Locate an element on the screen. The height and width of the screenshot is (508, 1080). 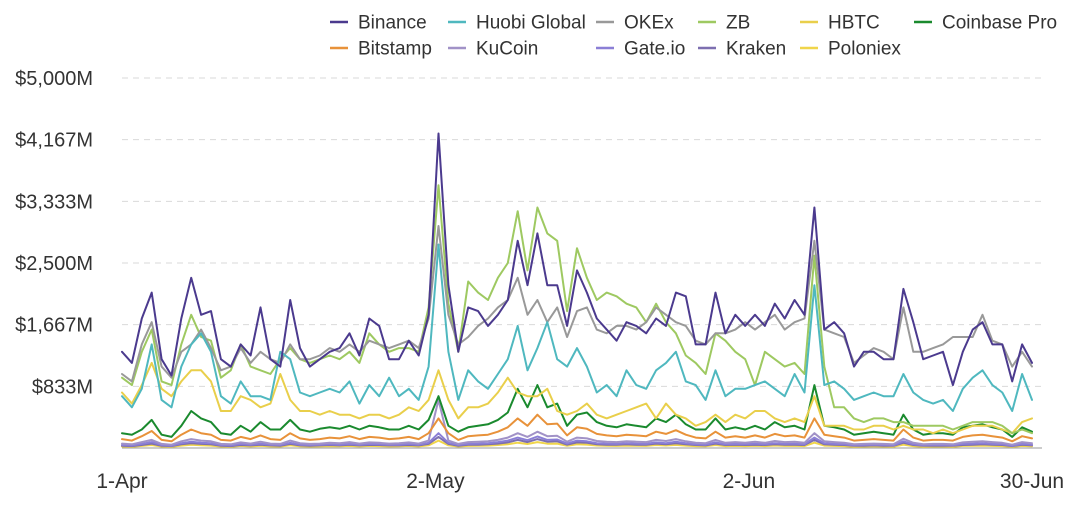
y-axis-ticks: $833M $1,667M $2,500M $3,333M $4,167M $5,000M is located at coordinates (54, 233).